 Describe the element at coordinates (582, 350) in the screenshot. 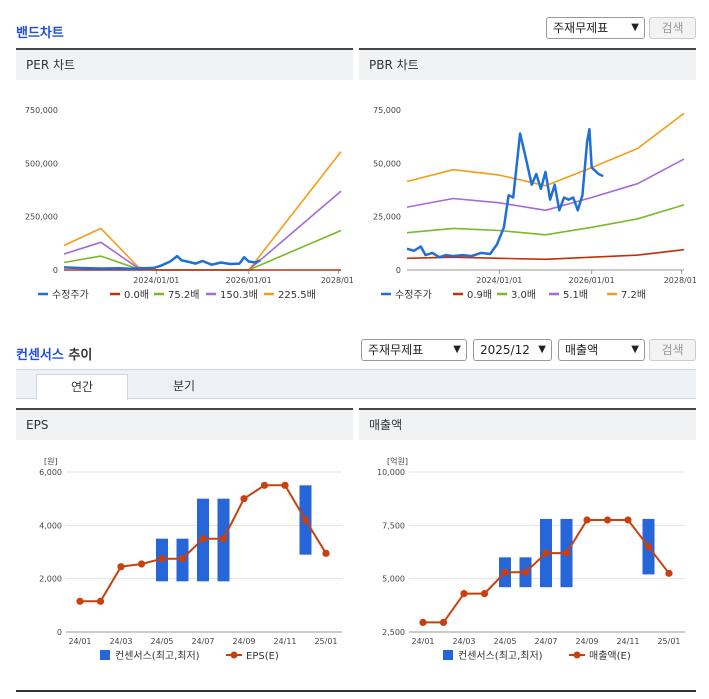

I see `consensus-item-select-value: 매출액` at that location.